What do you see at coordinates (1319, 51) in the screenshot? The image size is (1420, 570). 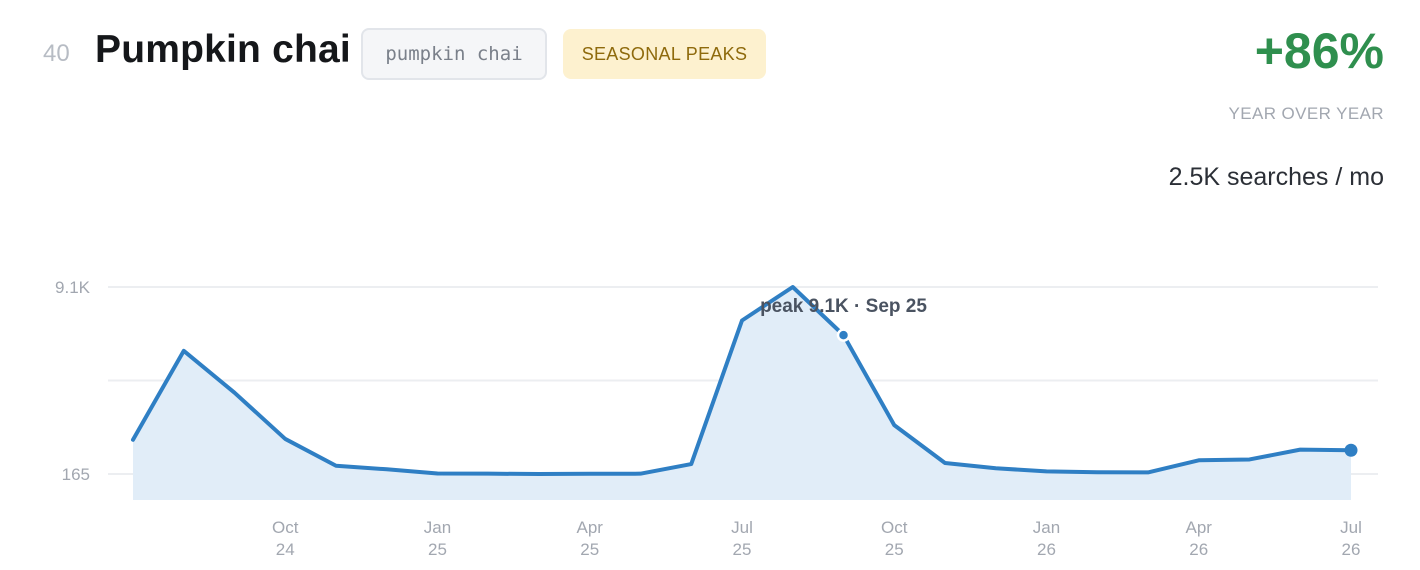 I see `growth-percent: +86%` at bounding box center [1319, 51].